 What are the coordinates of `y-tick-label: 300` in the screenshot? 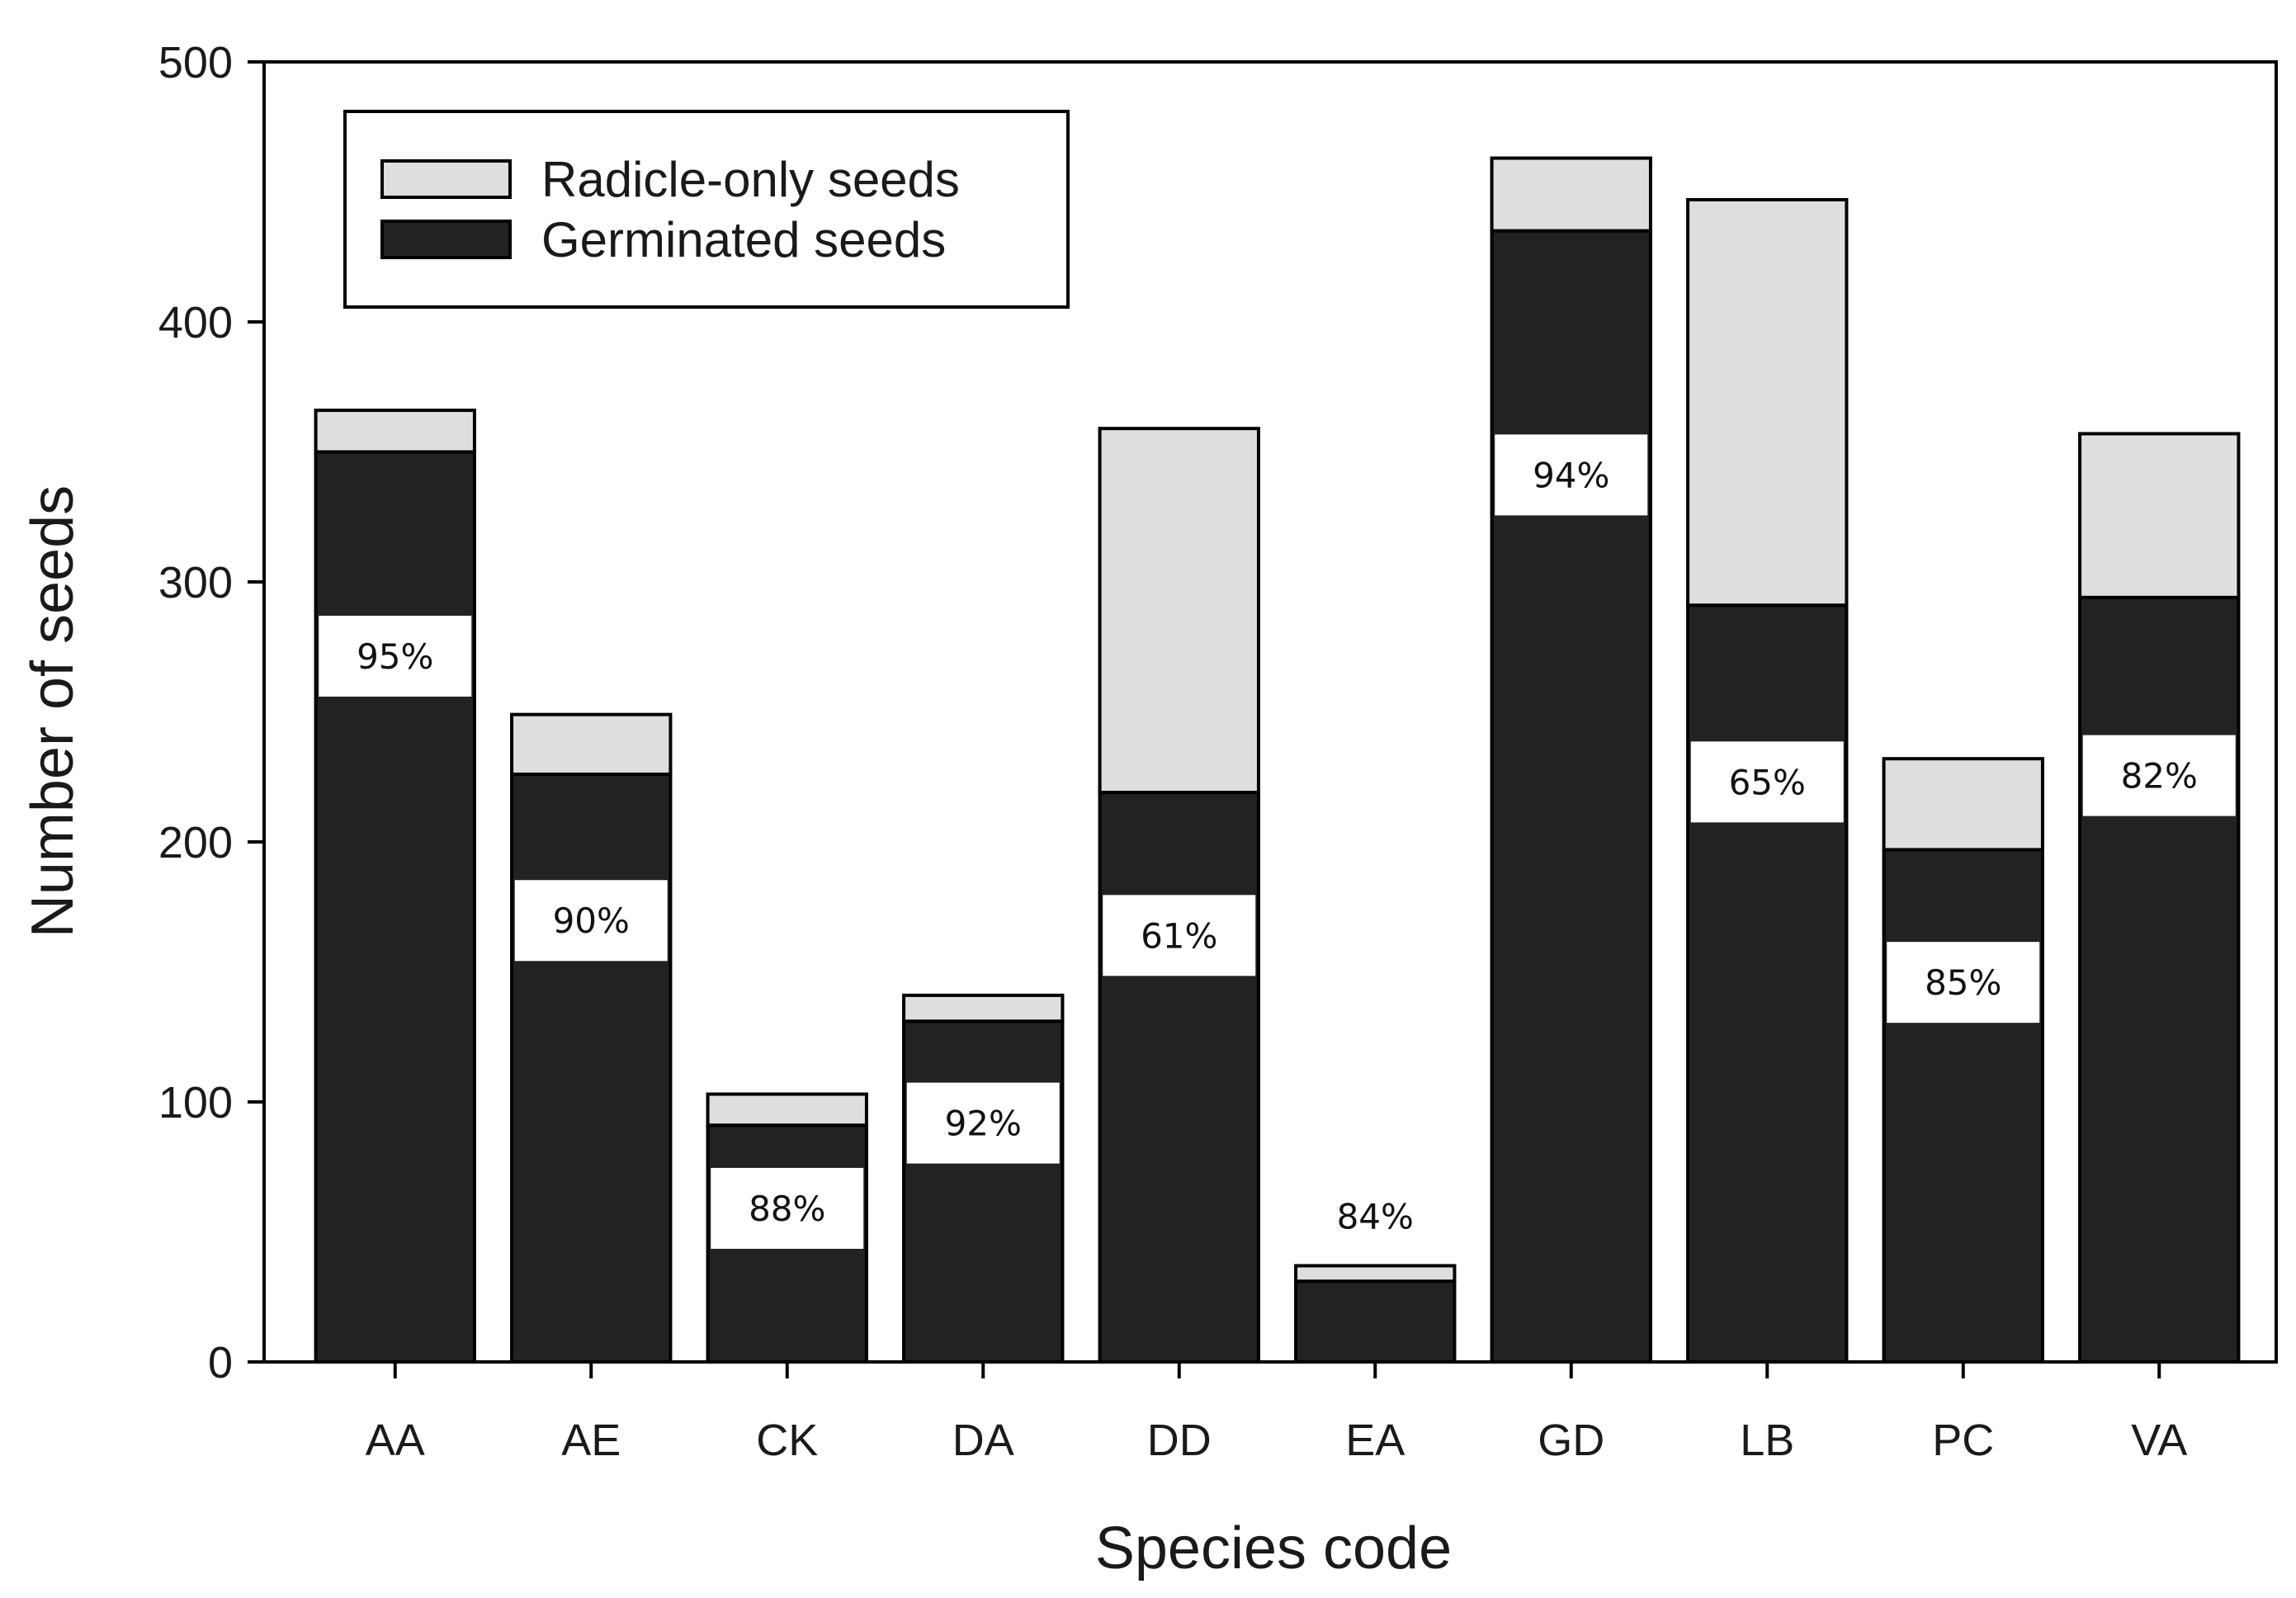 It's located at (196, 583).